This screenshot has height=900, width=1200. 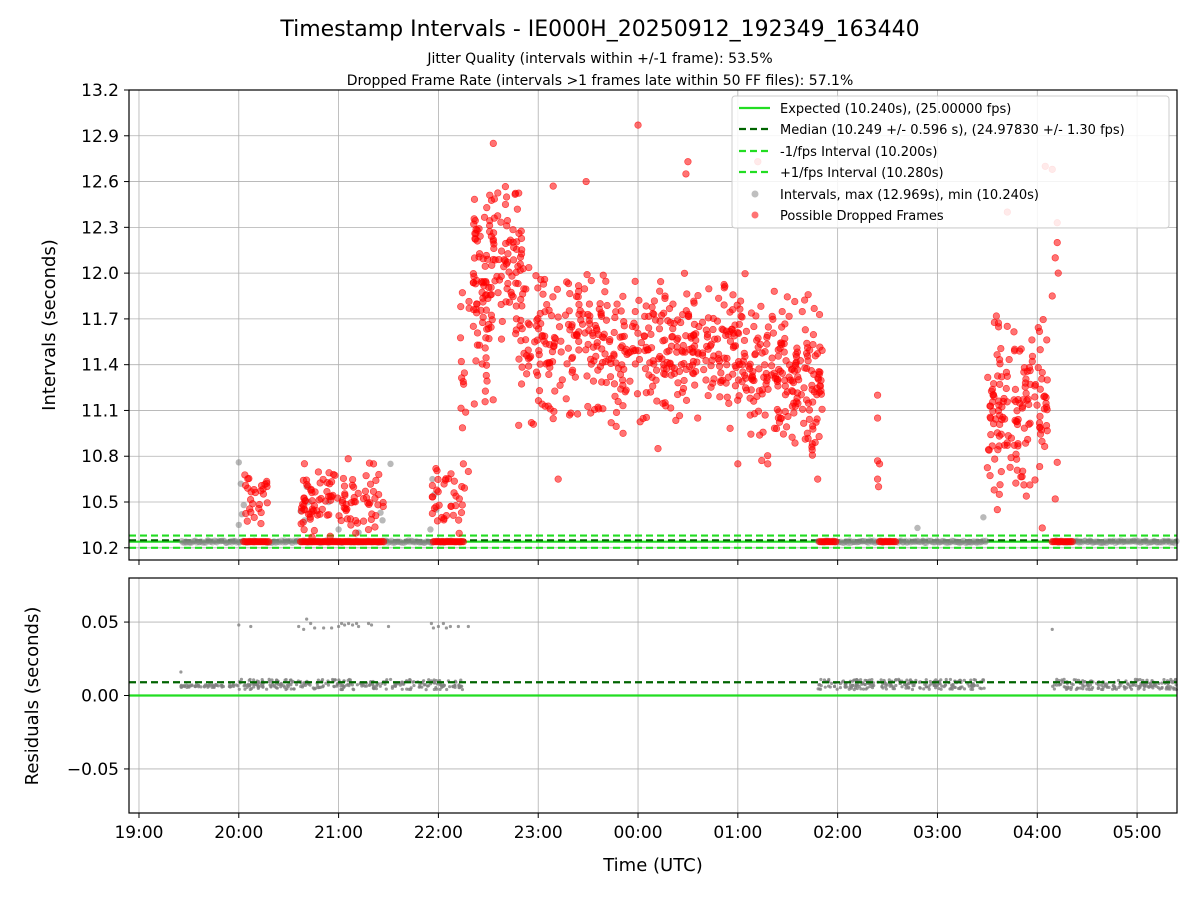 What do you see at coordinates (937, 833) in the screenshot?
I see `x-tick-label: 03:00` at bounding box center [937, 833].